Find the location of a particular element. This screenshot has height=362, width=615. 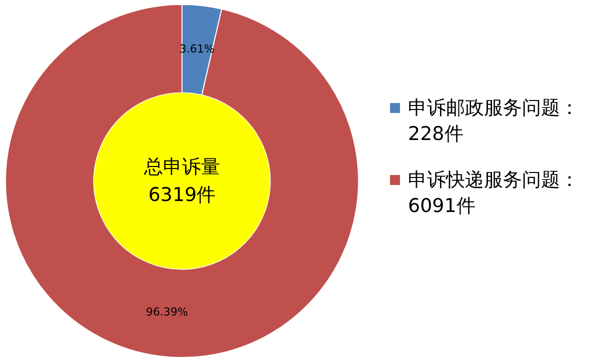

legend-label: 申诉邮政服务问题： 228件 is located at coordinates (493, 121).